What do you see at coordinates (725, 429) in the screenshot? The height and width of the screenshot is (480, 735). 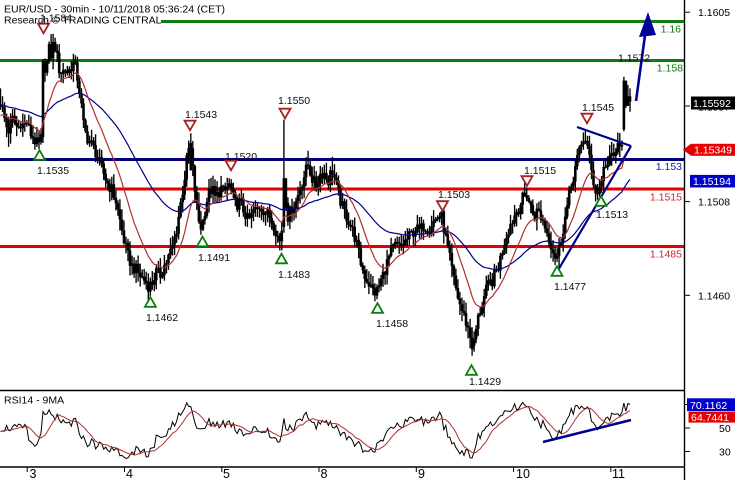 I see `svg-text: 50` at bounding box center [725, 429].